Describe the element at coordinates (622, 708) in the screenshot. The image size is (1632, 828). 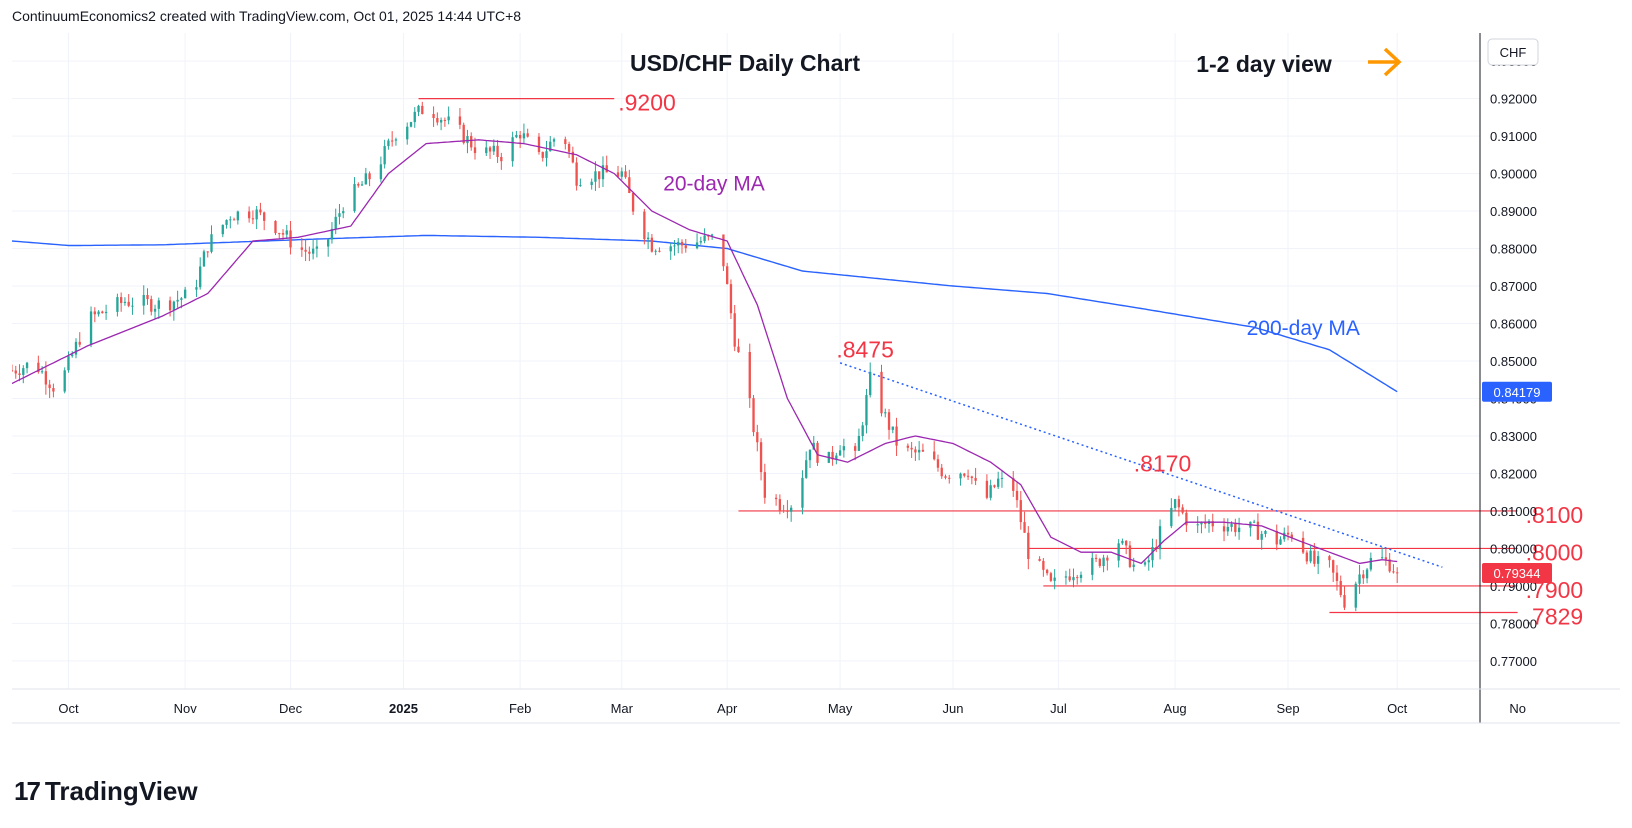
I see `x-tick-label: Mar` at that location.